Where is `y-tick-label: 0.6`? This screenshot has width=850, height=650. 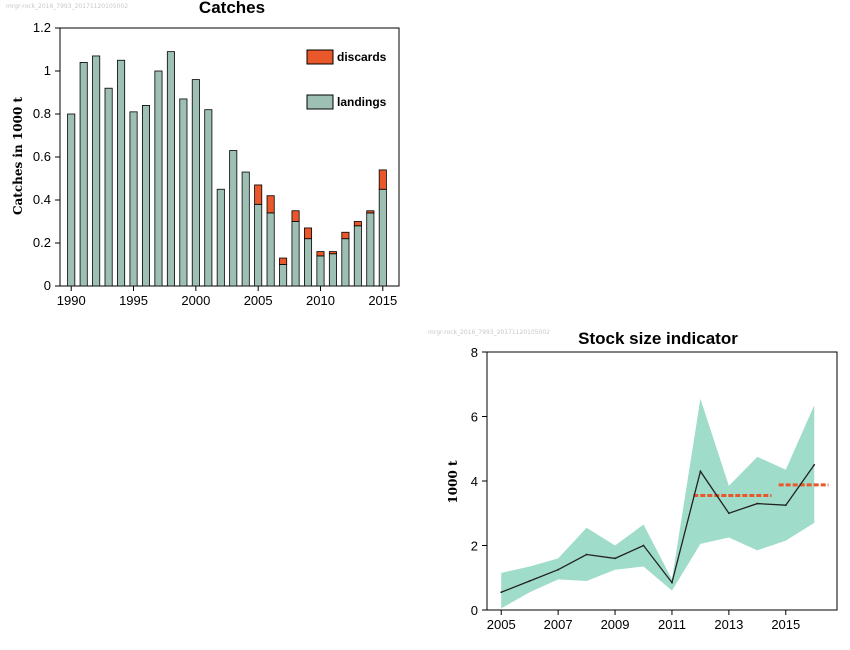
y-tick-label: 0.6 is located at coordinates (42, 156).